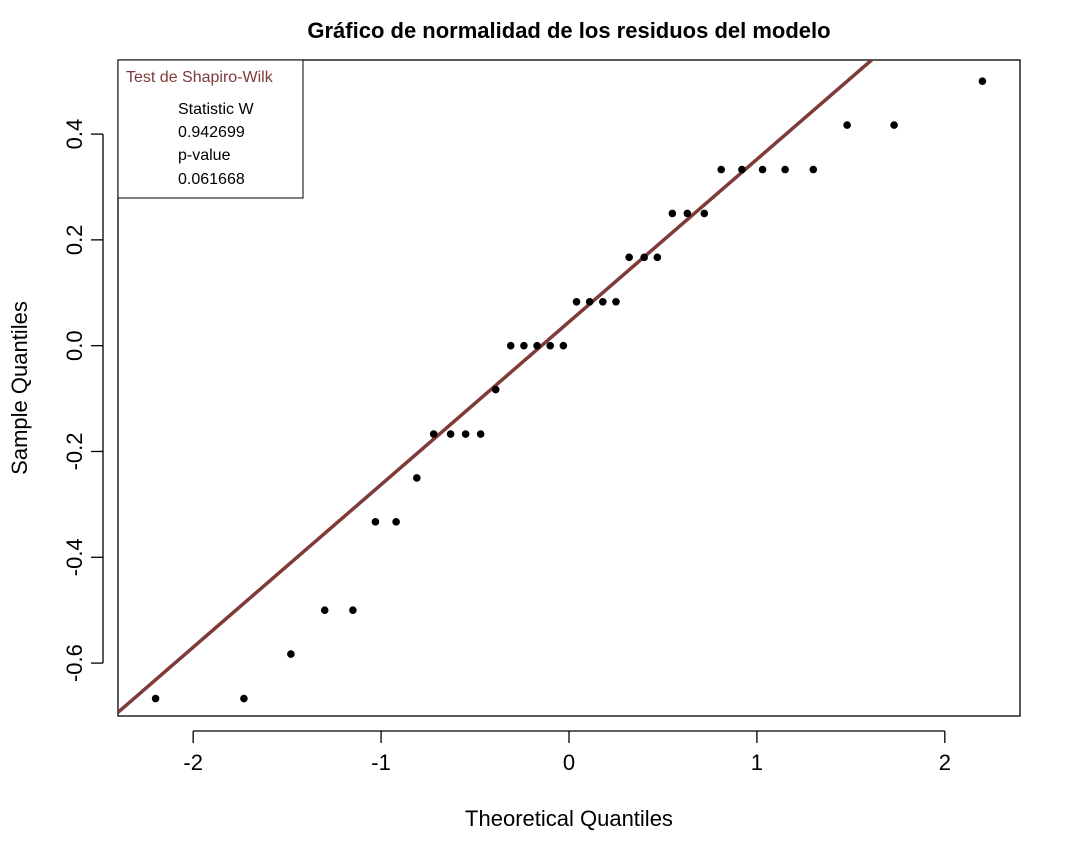 Image resolution: width=1080 pixels, height=864 pixels. Describe the element at coordinates (74, 663) in the screenshot. I see `y-tick-label: -0.6` at that location.